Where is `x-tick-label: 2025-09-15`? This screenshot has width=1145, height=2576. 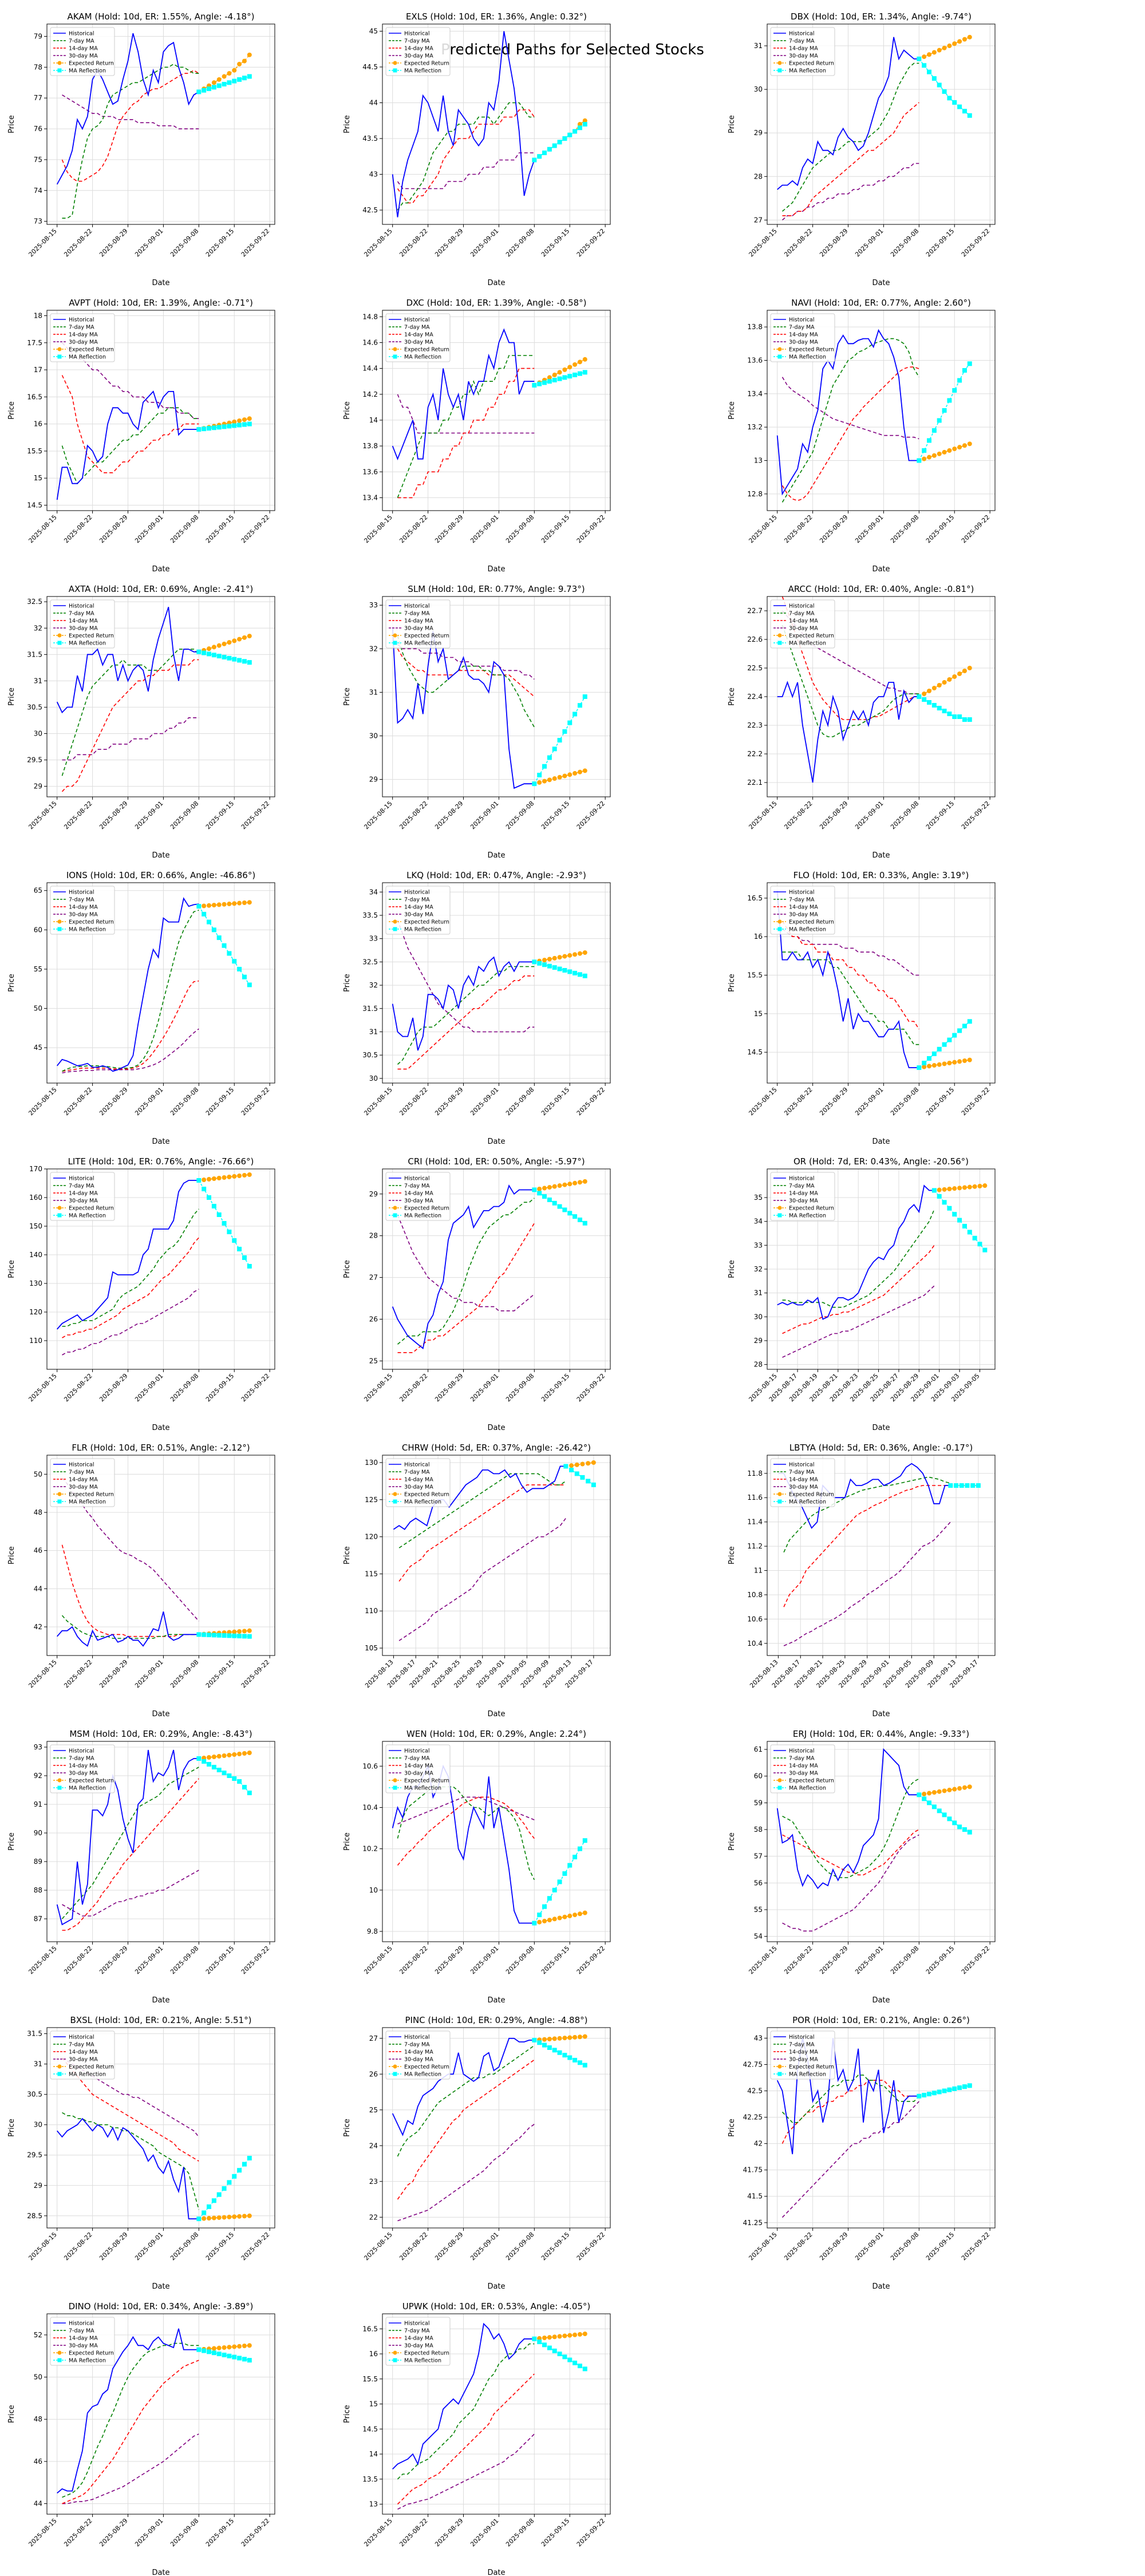 x-tick-label: 2025-09-15 is located at coordinates (219, 2532).